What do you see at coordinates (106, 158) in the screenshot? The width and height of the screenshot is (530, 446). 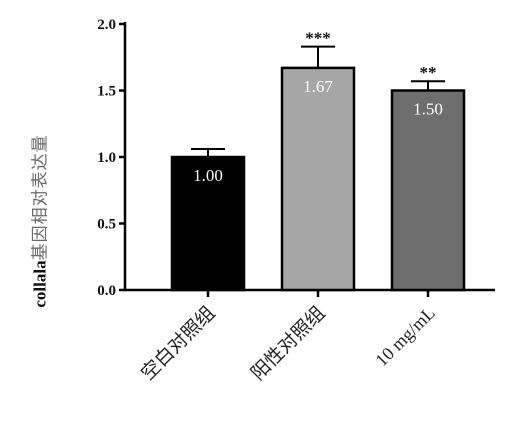 I see `y-tick-label: 1.0` at bounding box center [106, 158].